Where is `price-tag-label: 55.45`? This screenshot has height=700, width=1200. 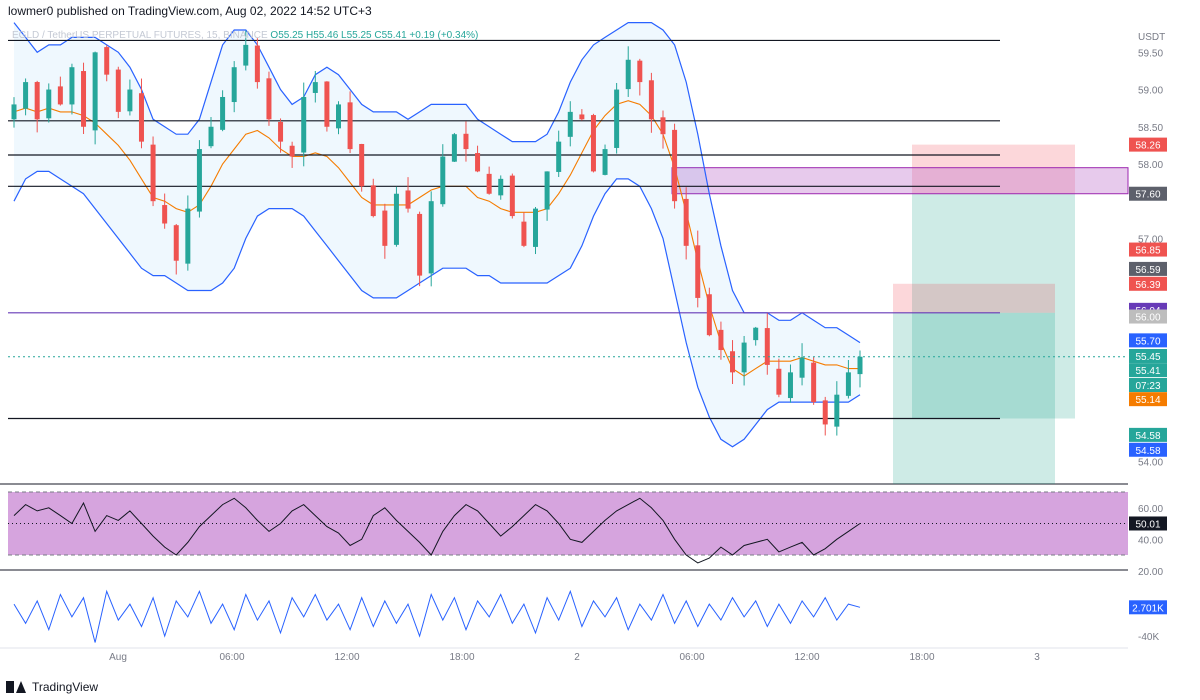 price-tag-label: 55.45 is located at coordinates (1147, 357).